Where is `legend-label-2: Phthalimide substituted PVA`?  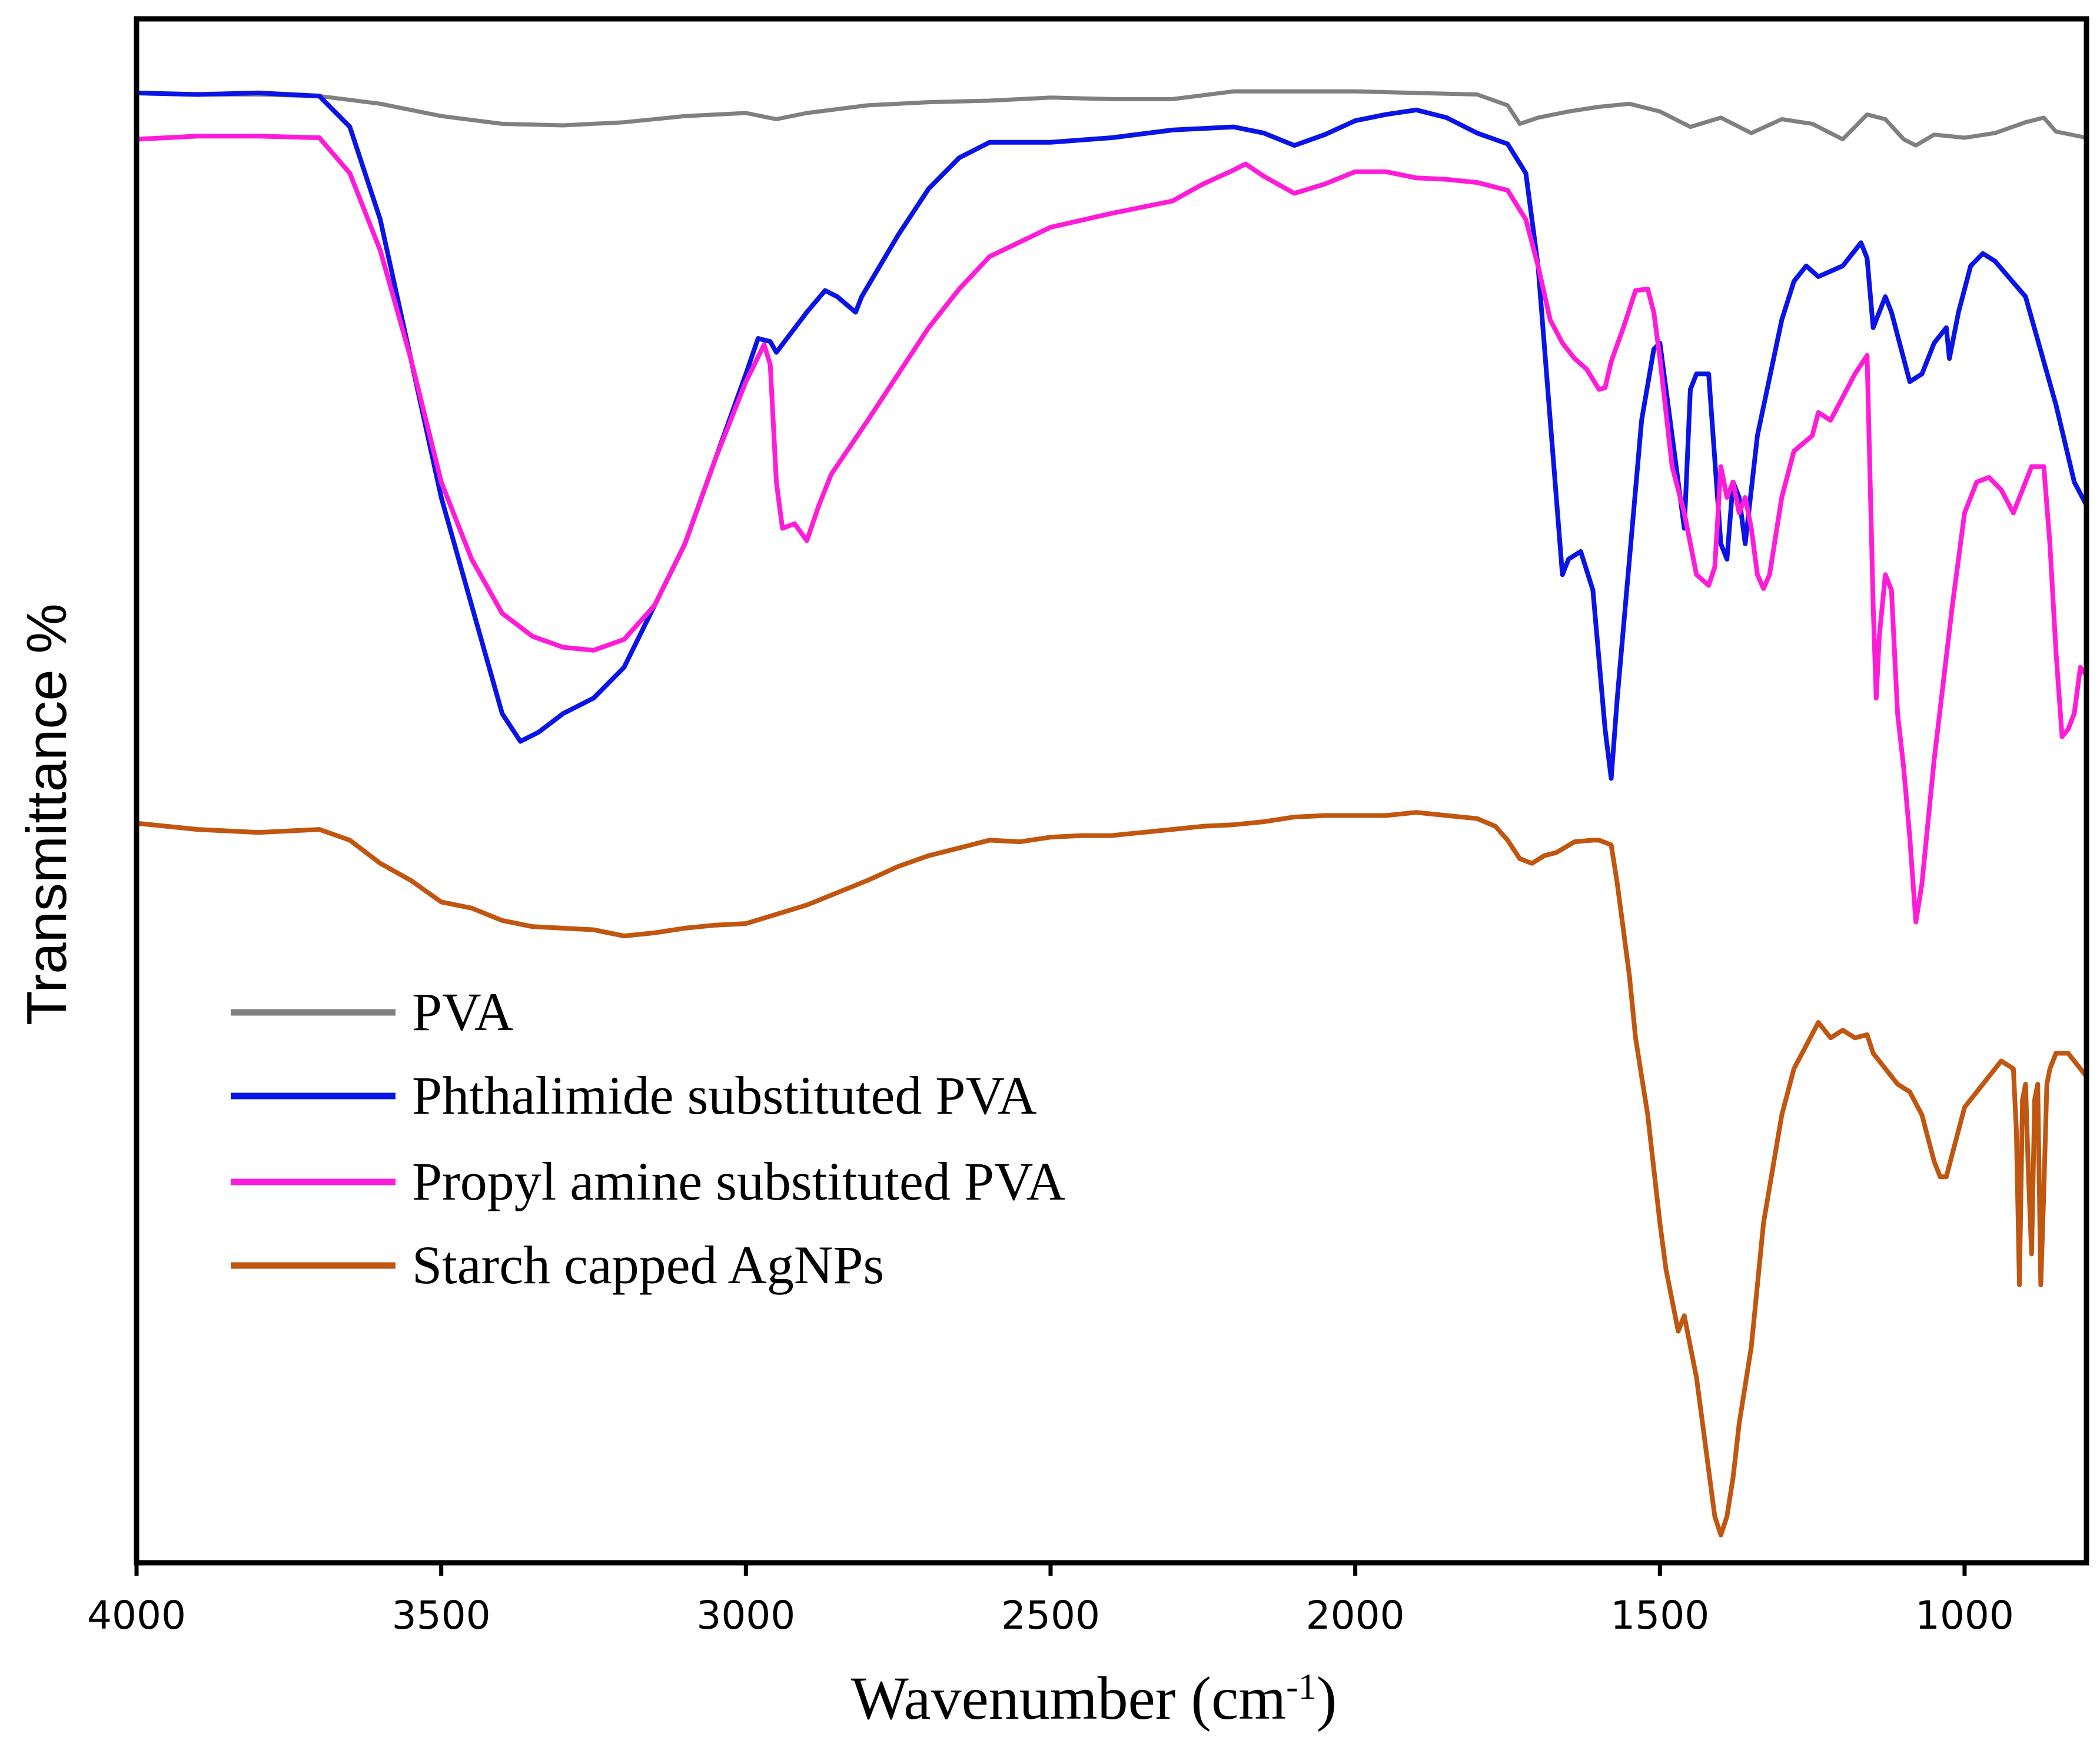 legend-label-2: Phthalimide substituted PVA is located at coordinates (724, 1095).